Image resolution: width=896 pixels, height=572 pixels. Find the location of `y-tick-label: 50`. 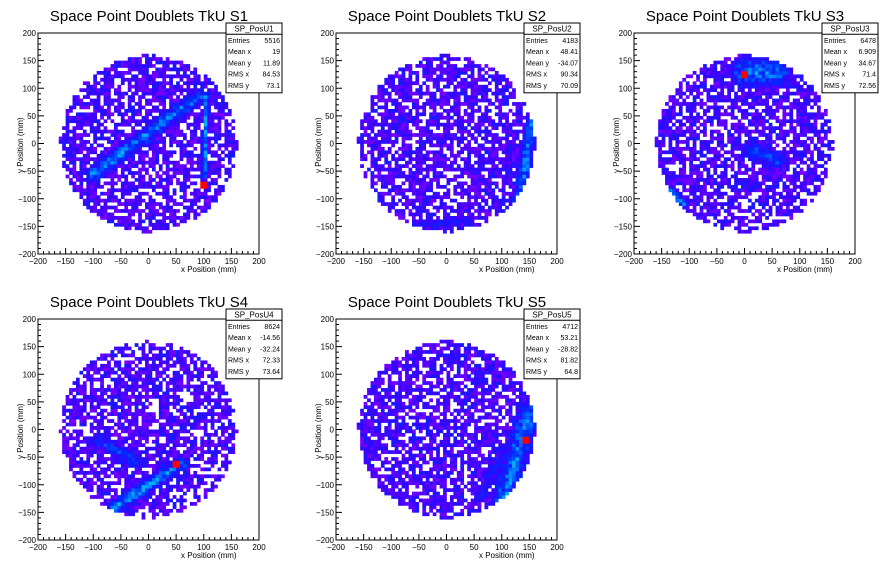

y-tick-label: 50 is located at coordinates (329, 116).